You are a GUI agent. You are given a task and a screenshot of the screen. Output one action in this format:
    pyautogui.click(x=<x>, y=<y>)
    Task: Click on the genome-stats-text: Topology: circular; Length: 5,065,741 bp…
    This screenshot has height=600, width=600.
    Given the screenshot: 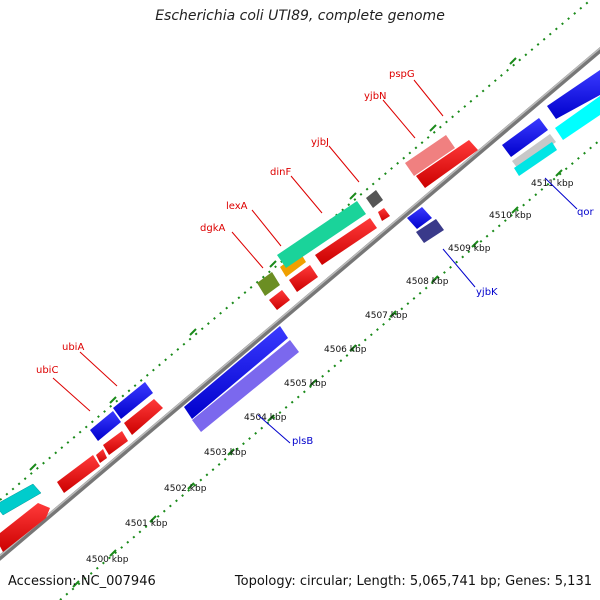 What is the action you would take?
    pyautogui.click(x=413, y=581)
    